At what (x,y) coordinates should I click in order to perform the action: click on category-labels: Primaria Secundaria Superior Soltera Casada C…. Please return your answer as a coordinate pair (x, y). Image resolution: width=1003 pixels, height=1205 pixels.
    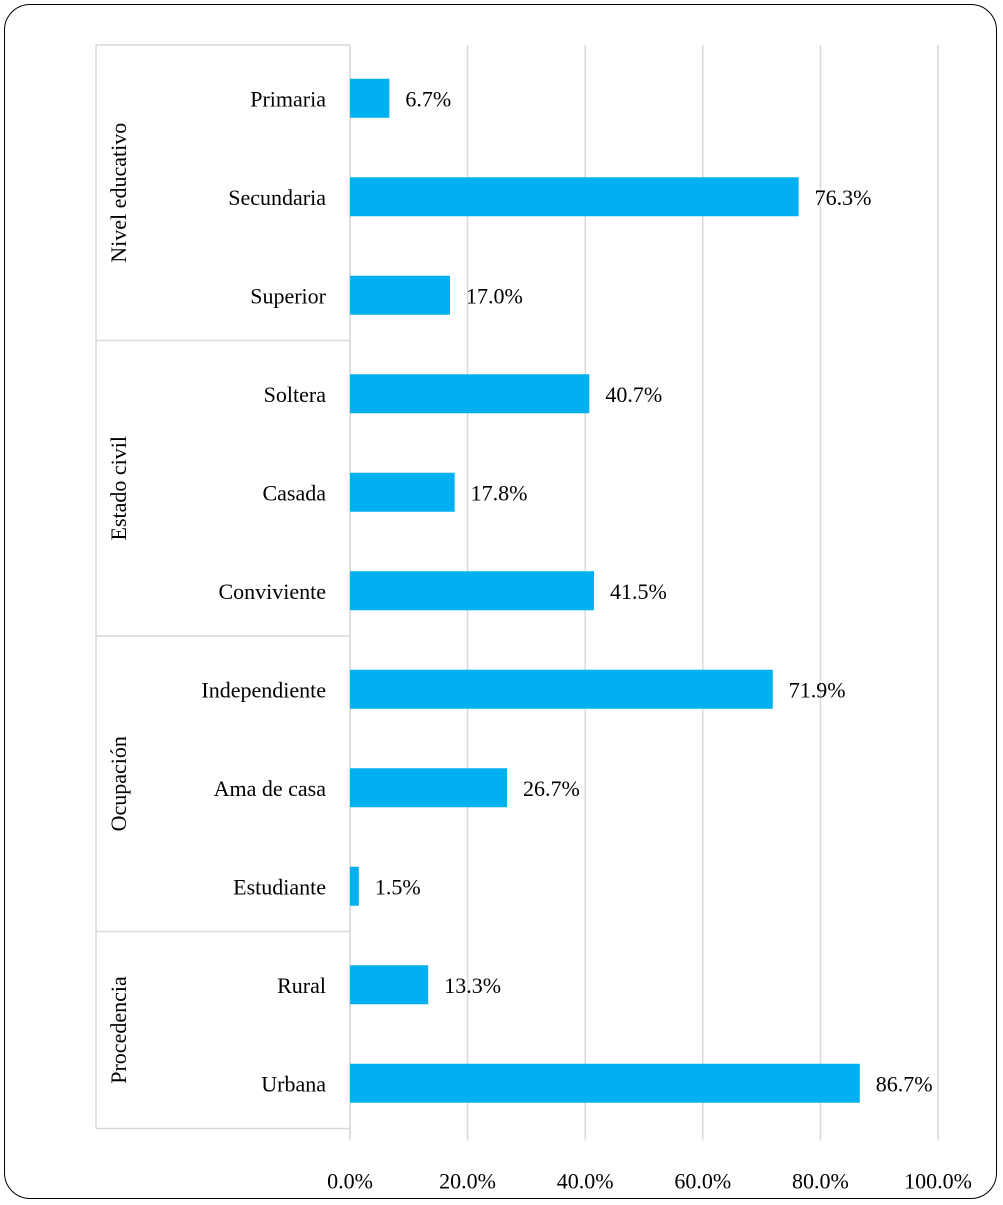
    Looking at the image, I should click on (263, 591).